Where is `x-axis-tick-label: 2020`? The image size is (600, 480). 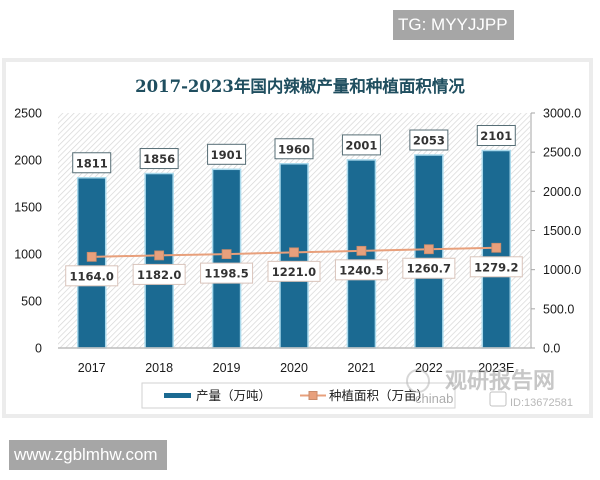
x-axis-tick-label: 2020 is located at coordinates (294, 368).